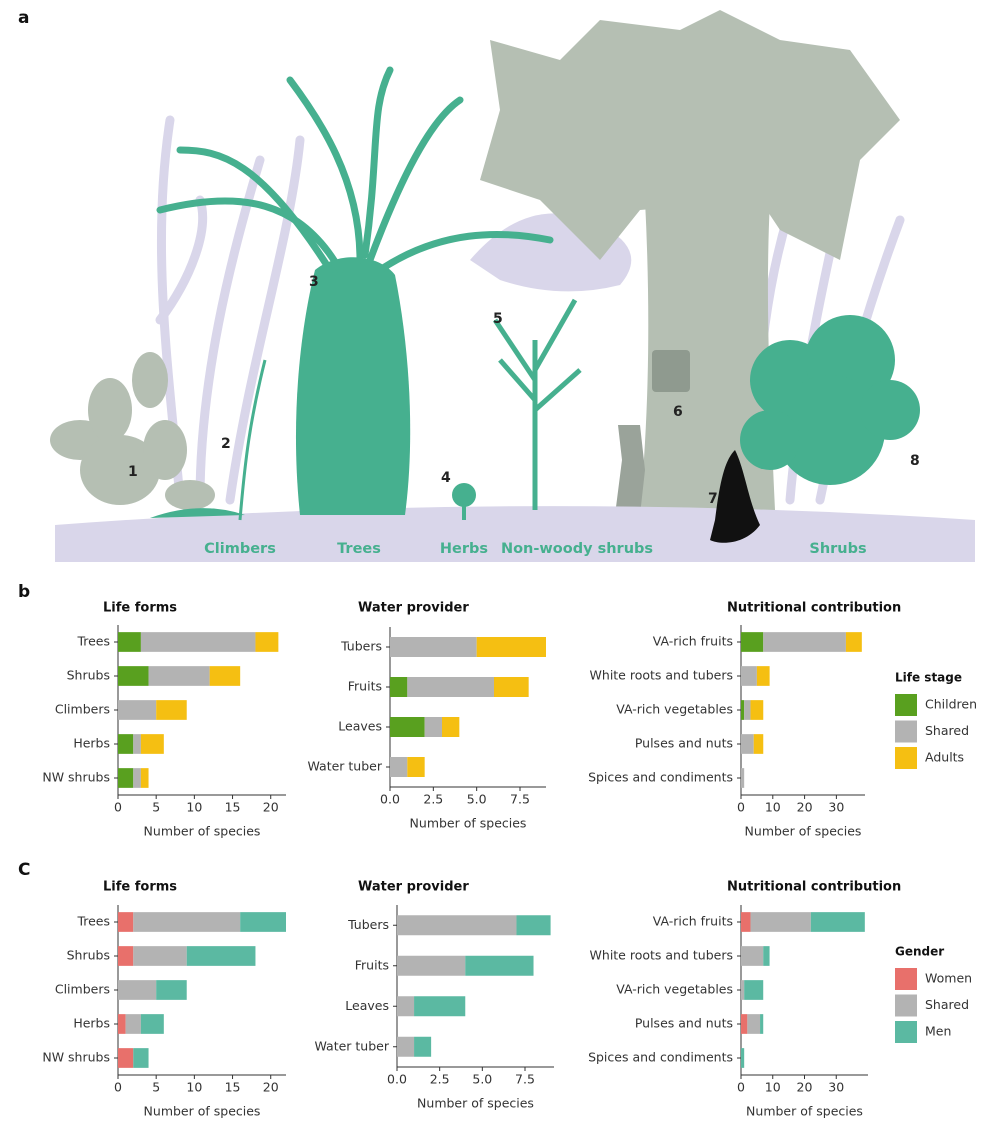 This screenshot has height=1123, width=987. I want to click on plant-number: 8, so click(915, 461).